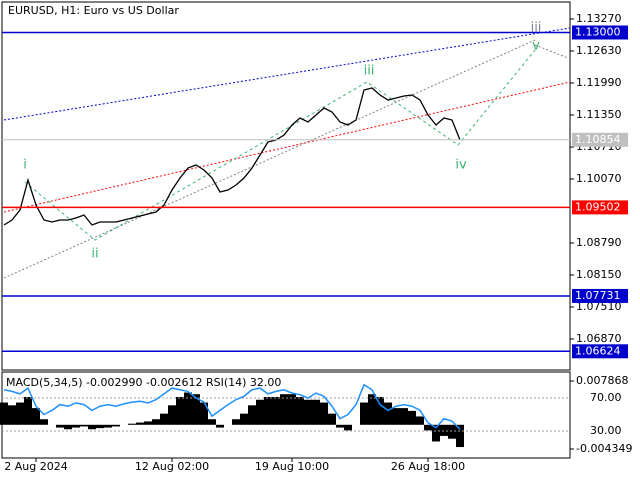  Describe the element at coordinates (599, 50) in the screenshot. I see `y-tick-label: 1.12630` at that location.